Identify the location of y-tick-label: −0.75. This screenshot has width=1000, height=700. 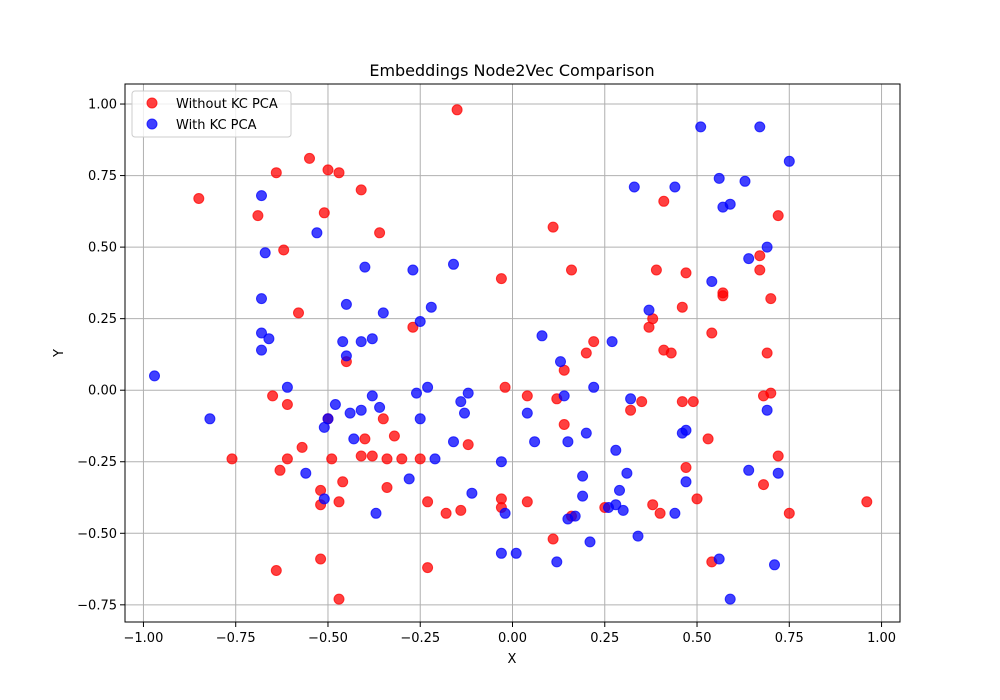
(97, 605).